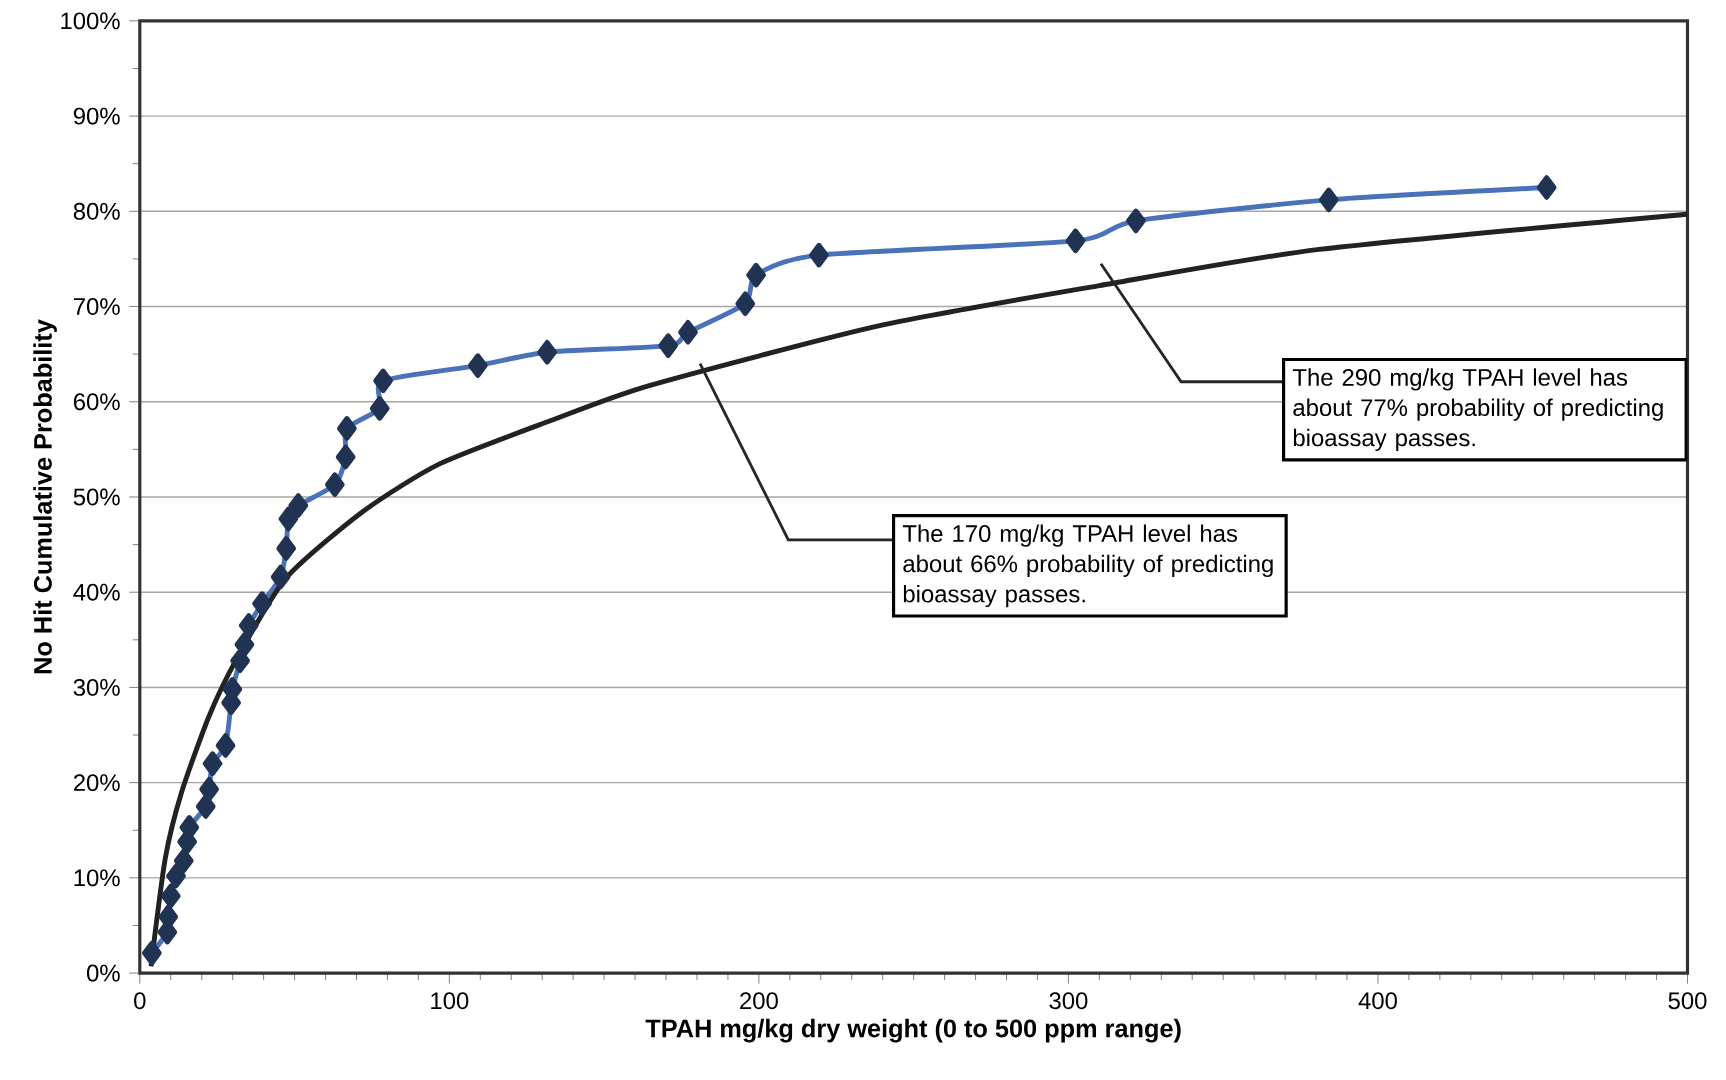  I want to click on annotation: The 290 mg/kg TPAH level has about 77% probability of predicting bioassay passes., so click(1477, 410).